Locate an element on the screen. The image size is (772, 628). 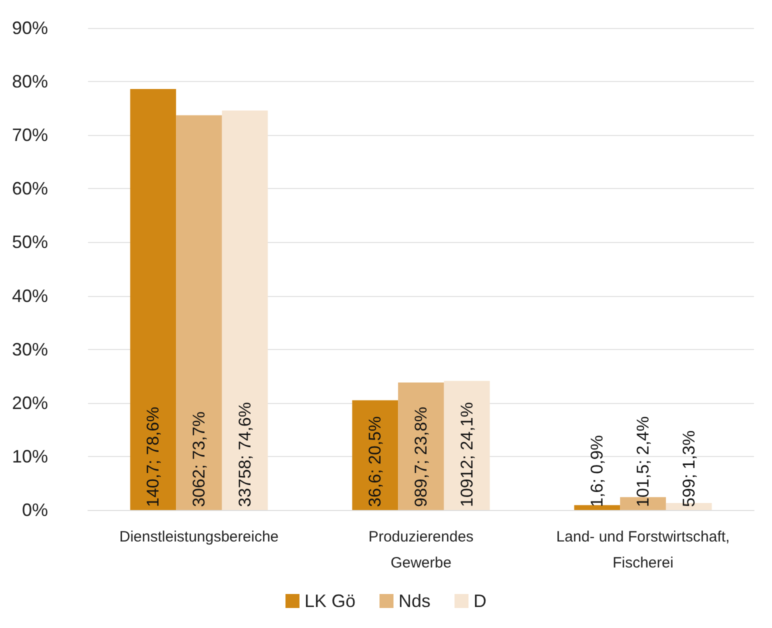
data-label: 101,5; 2,4% is located at coordinates (643, 461).